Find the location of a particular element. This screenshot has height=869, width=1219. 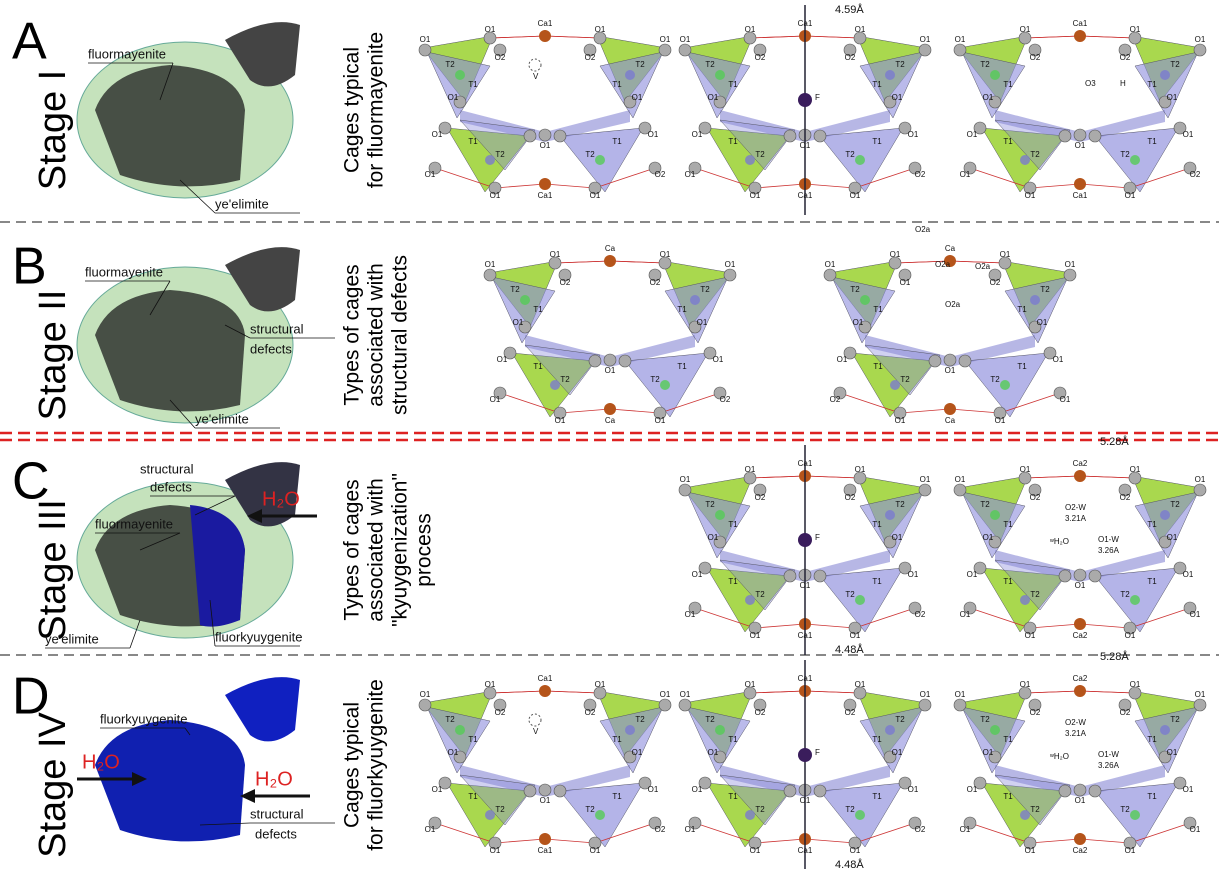

panel-letter: A is located at coordinates (29, 42).